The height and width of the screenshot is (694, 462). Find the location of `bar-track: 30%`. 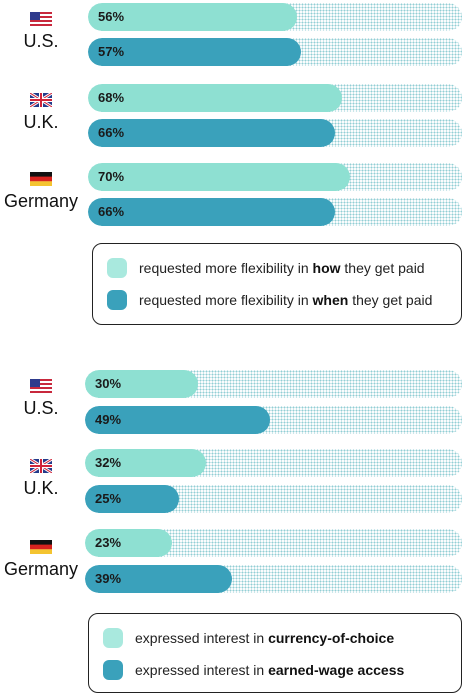

bar-track: 30% is located at coordinates (273, 384).